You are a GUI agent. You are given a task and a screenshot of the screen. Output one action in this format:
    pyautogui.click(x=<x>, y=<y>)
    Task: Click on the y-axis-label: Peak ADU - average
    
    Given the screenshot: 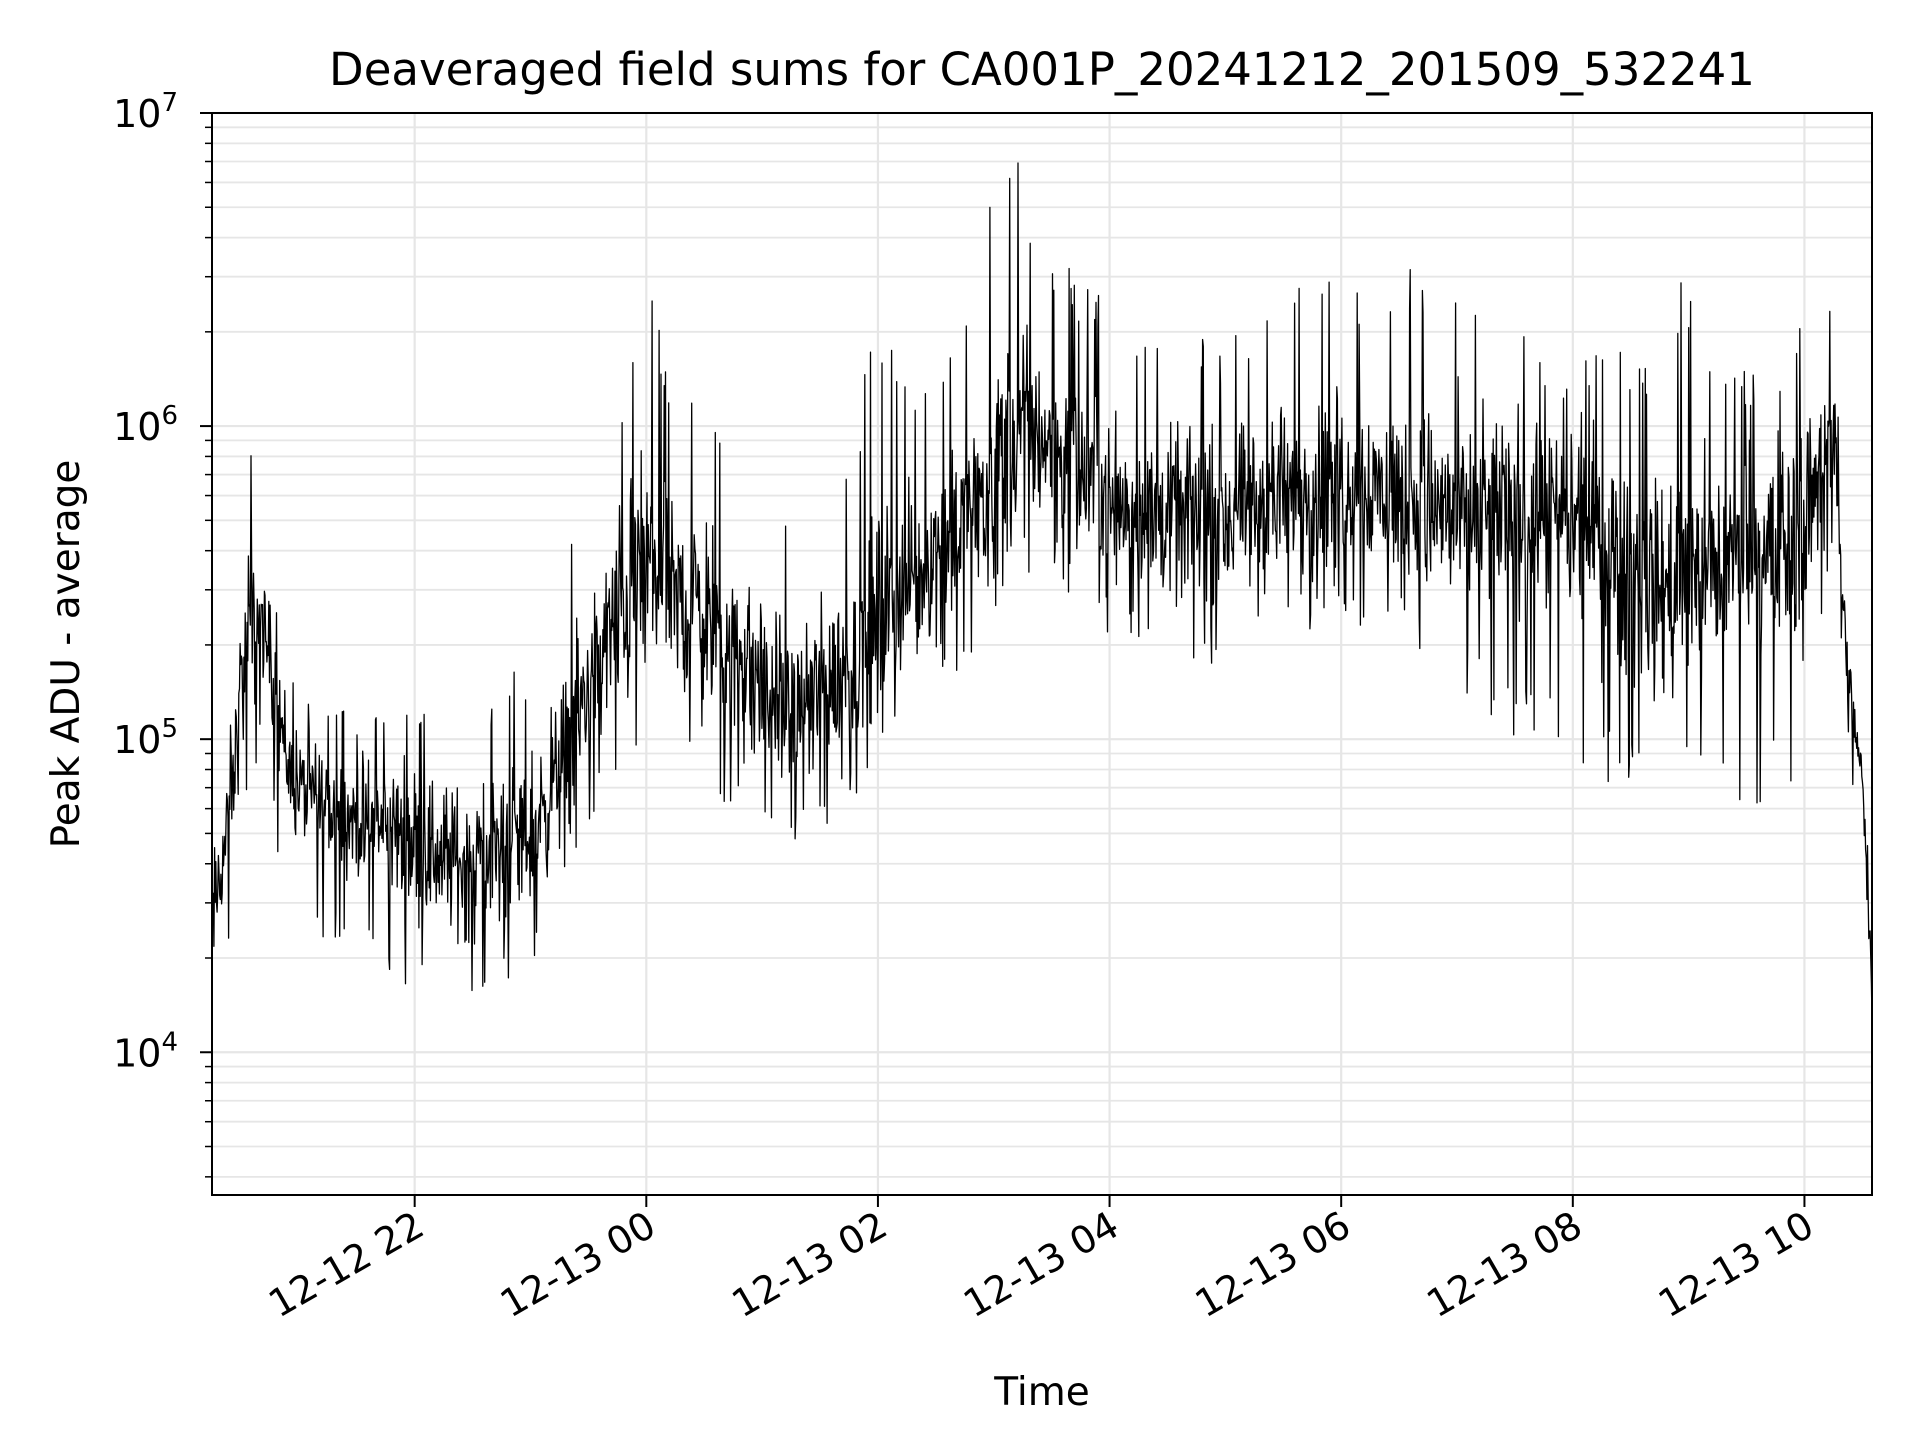 What is the action you would take?
    pyautogui.click(x=66, y=654)
    